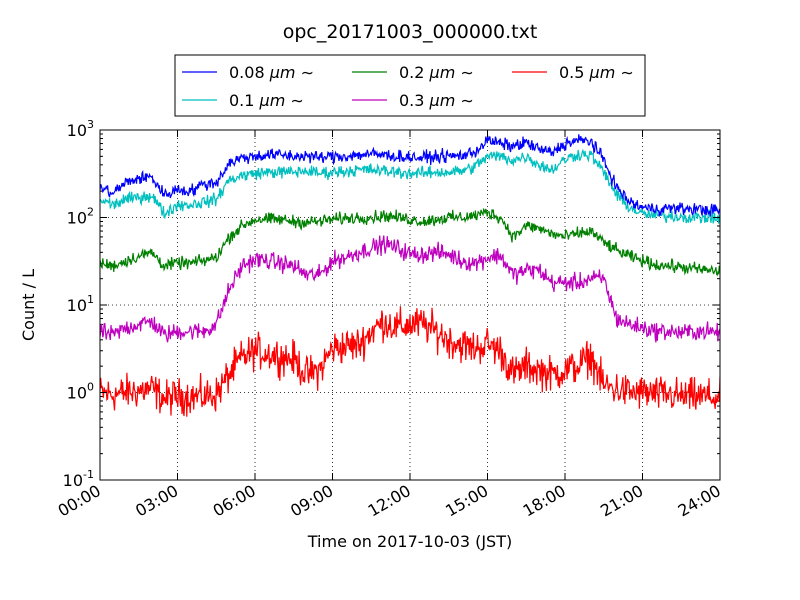  I want to click on series-line-0-1um, so click(410, 186).